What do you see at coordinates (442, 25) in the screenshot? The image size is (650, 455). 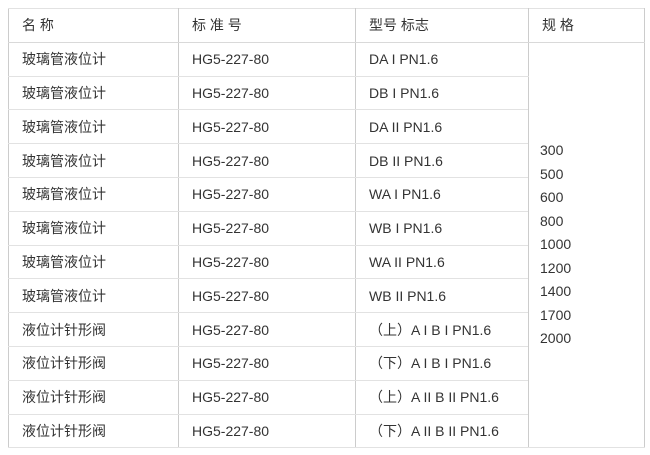 I see `column-header-model: 型号 标志` at bounding box center [442, 25].